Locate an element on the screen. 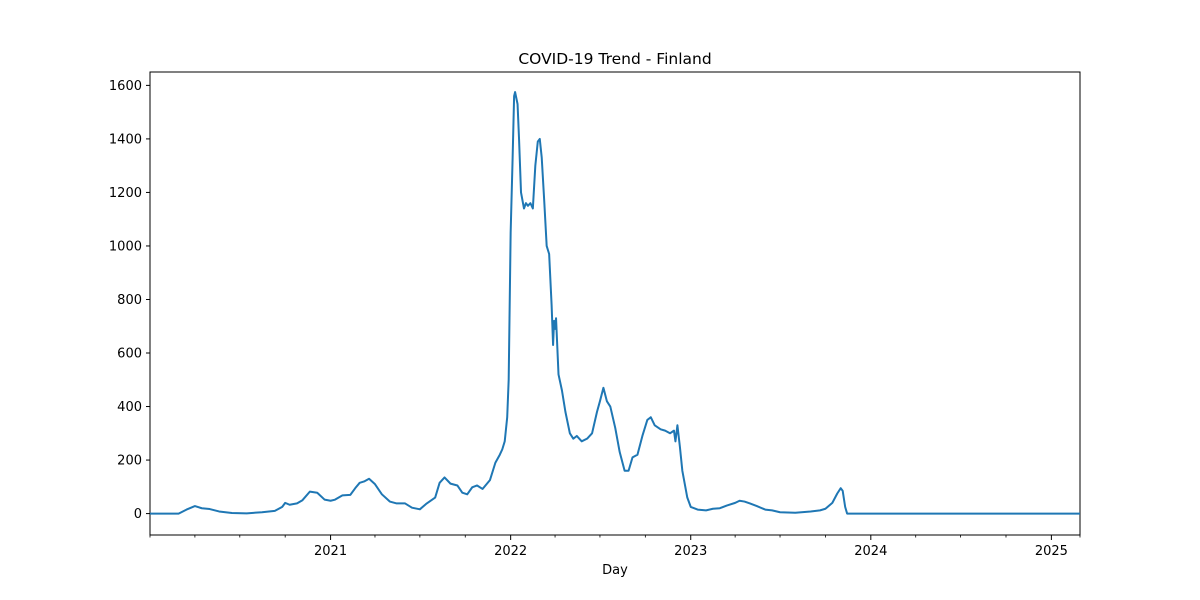 The image size is (1200, 600). y-tick-label: 1400 is located at coordinates (125, 139).